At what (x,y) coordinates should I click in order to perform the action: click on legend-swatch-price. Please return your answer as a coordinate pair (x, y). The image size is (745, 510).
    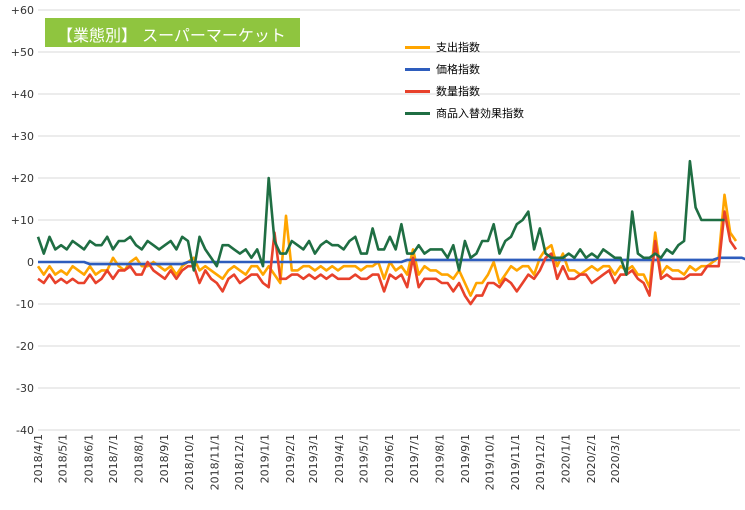
    Looking at the image, I should click on (417, 69).